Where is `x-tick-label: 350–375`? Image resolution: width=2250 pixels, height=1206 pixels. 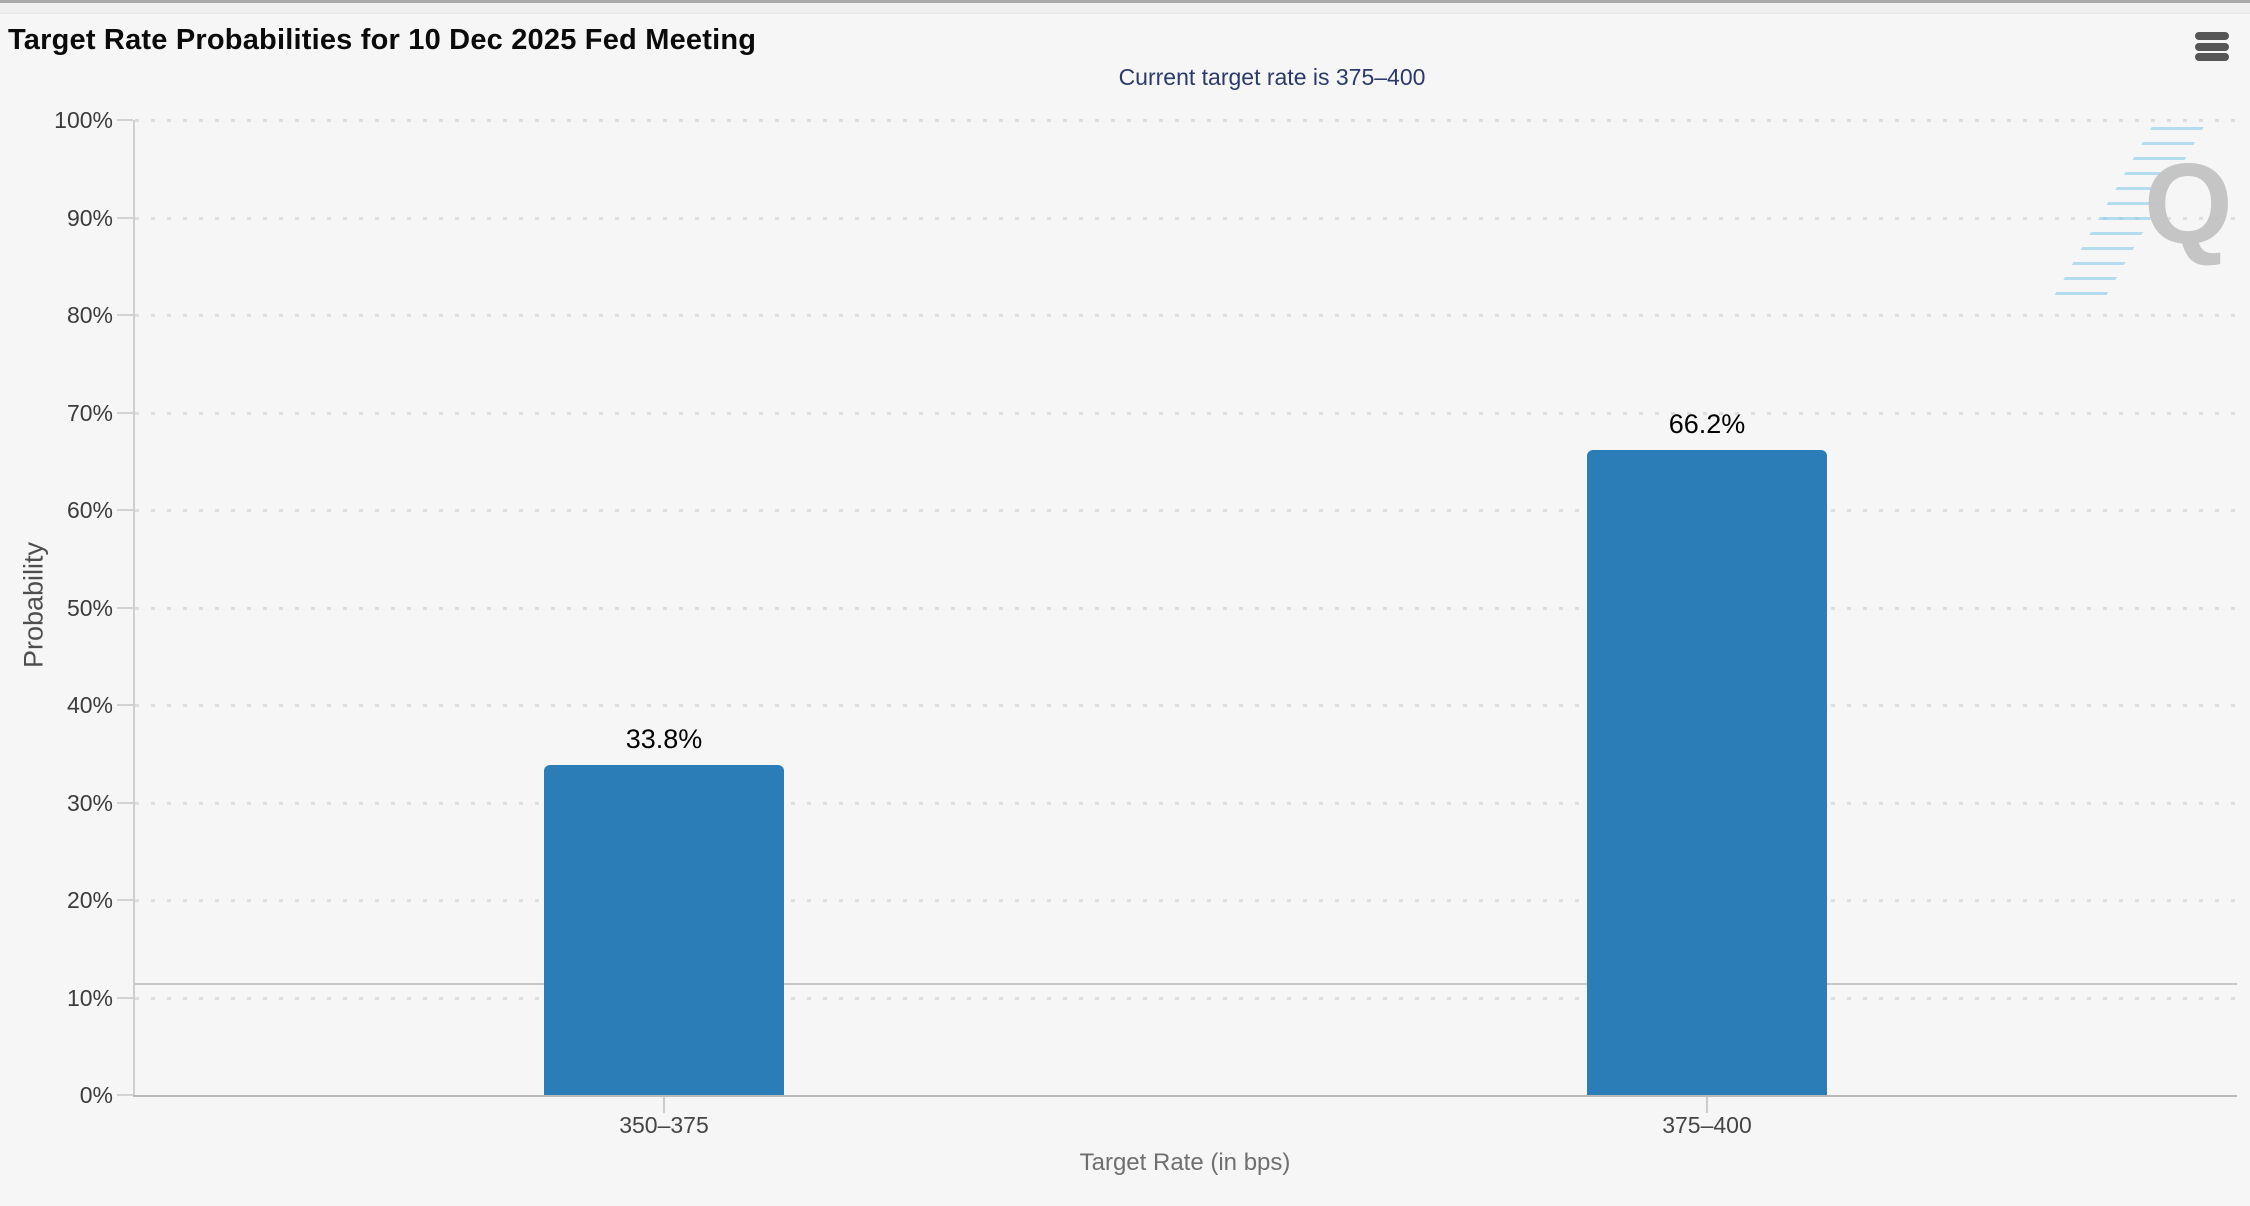
x-tick-label: 350–375 is located at coordinates (664, 1125).